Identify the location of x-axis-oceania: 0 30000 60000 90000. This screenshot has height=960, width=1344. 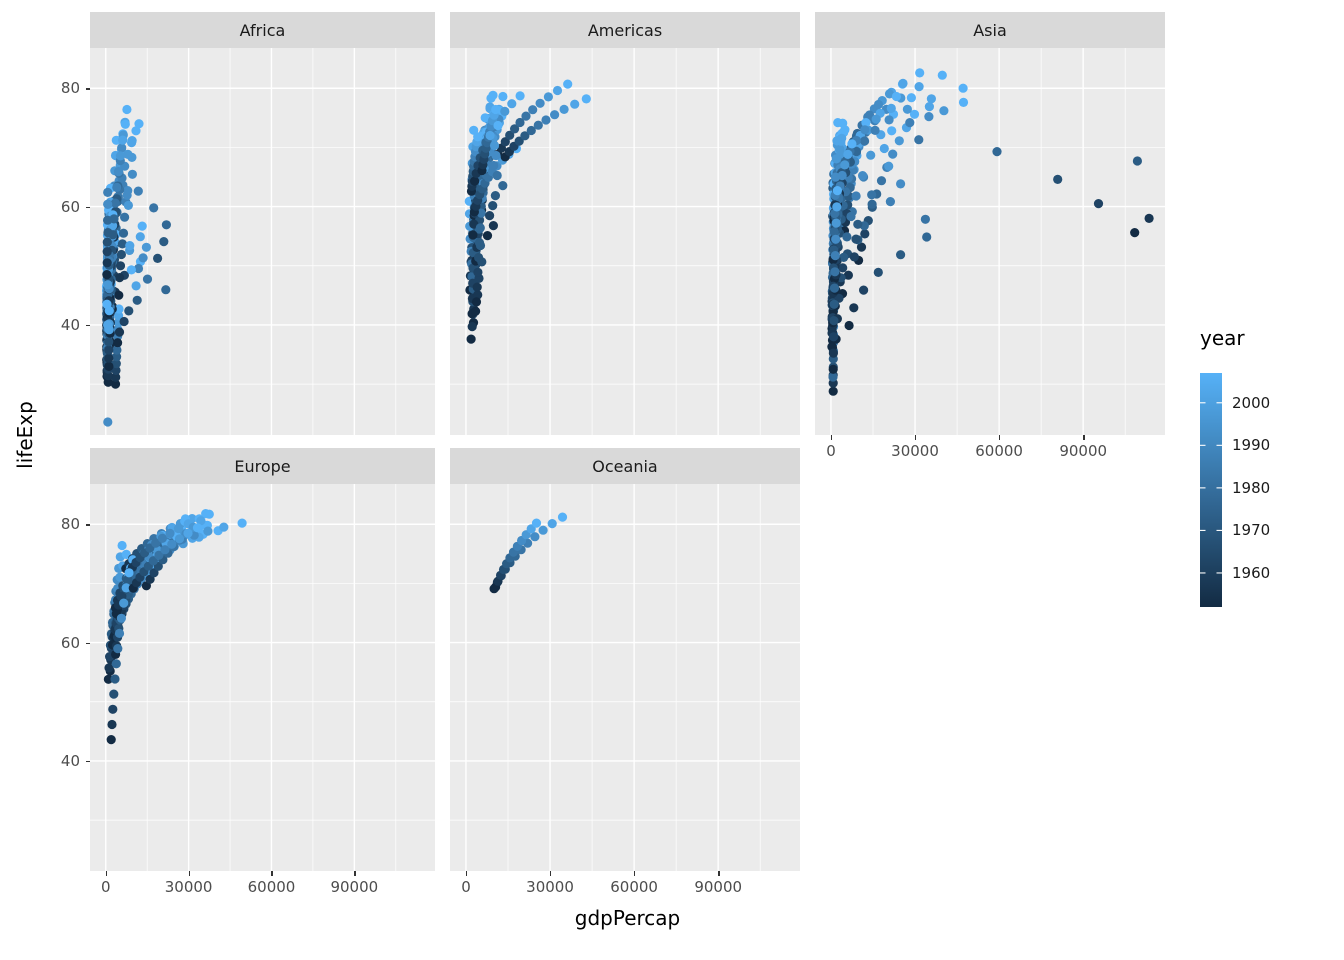
(625, 885).